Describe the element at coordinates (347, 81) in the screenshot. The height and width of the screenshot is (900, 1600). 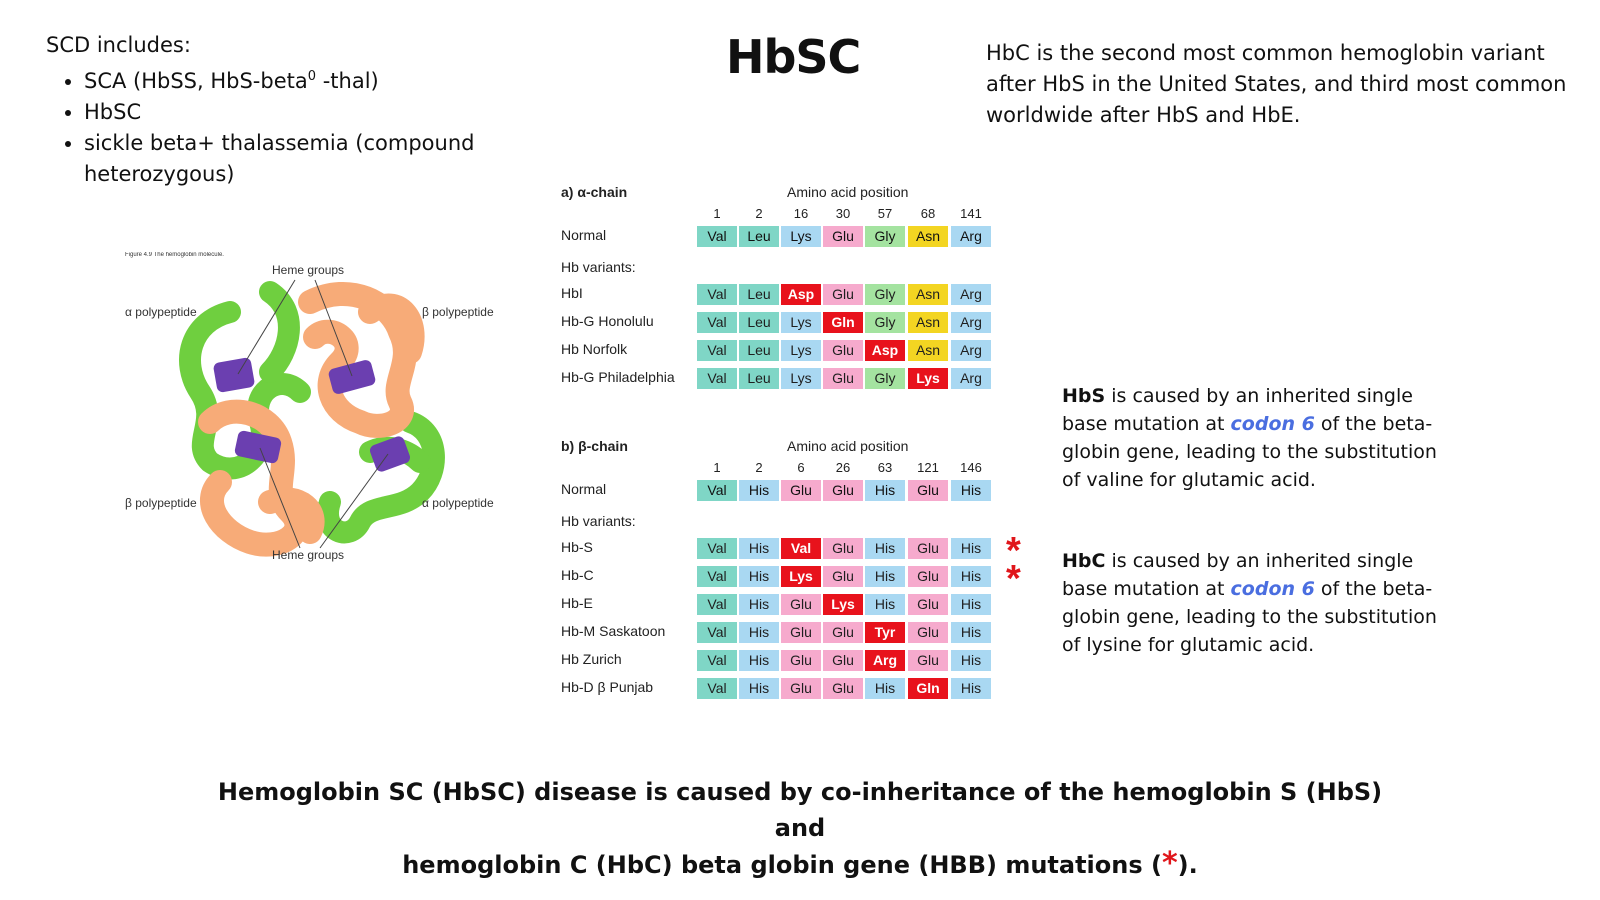
I see `scd-item-text-suffix: -thal)` at that location.